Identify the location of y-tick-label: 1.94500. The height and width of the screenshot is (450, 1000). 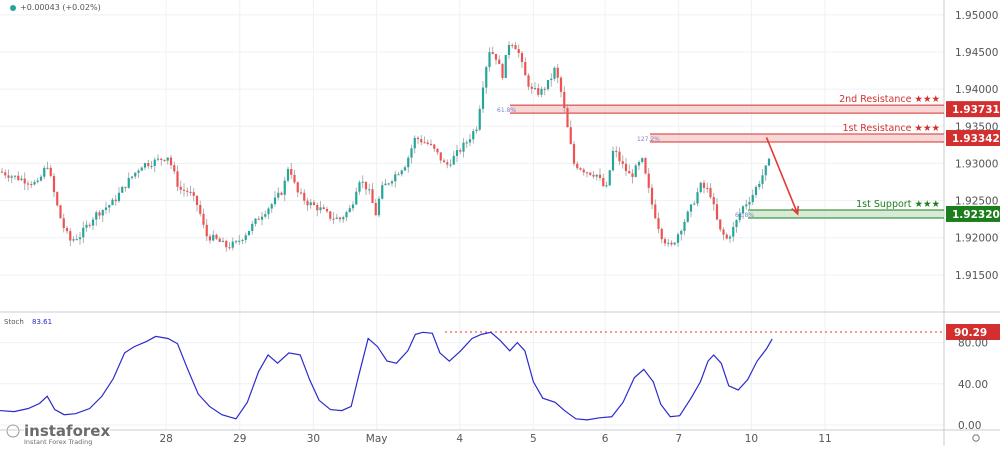
(976, 53).